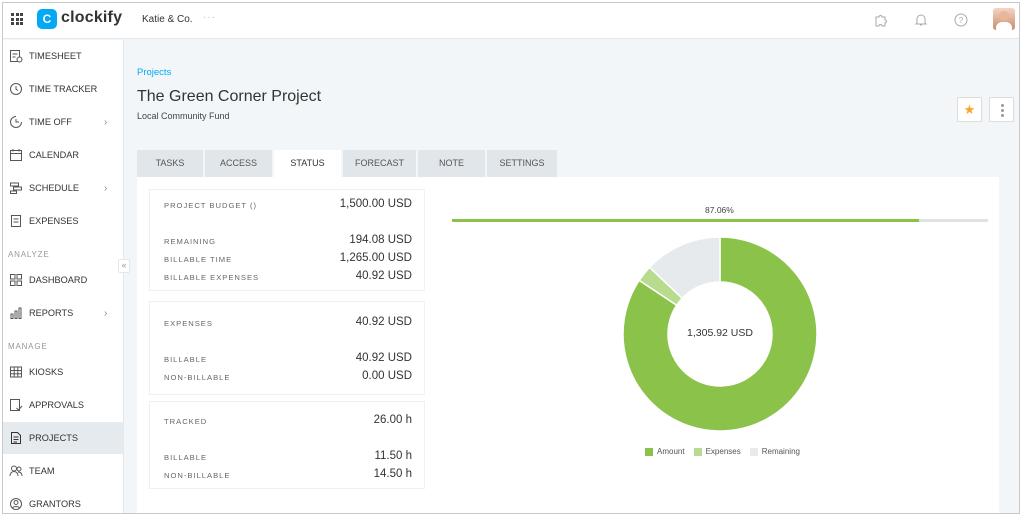  I want to click on bell-icon, so click(921, 20).